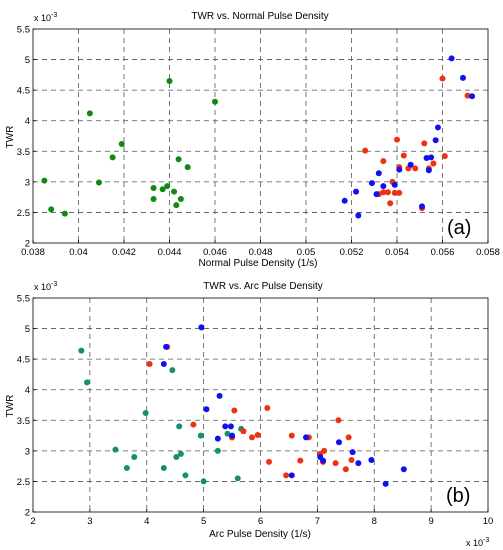 The width and height of the screenshot is (503, 550). Describe the element at coordinates (215, 252) in the screenshot. I see `x-tick-label: 0.046` at that location.